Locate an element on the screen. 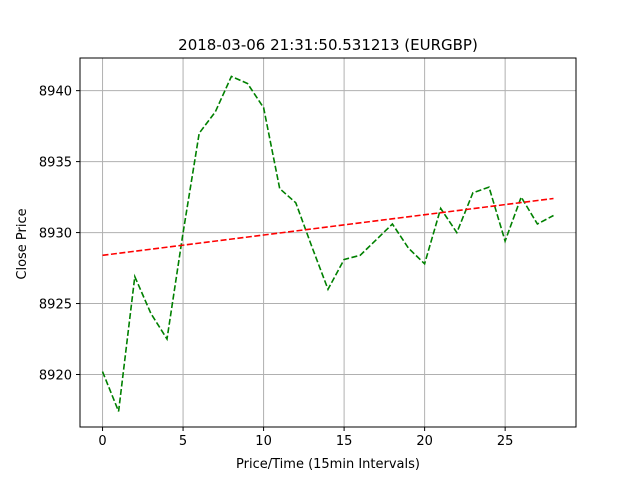 The height and width of the screenshot is (480, 640). x-tick-label: 25 is located at coordinates (505, 441).